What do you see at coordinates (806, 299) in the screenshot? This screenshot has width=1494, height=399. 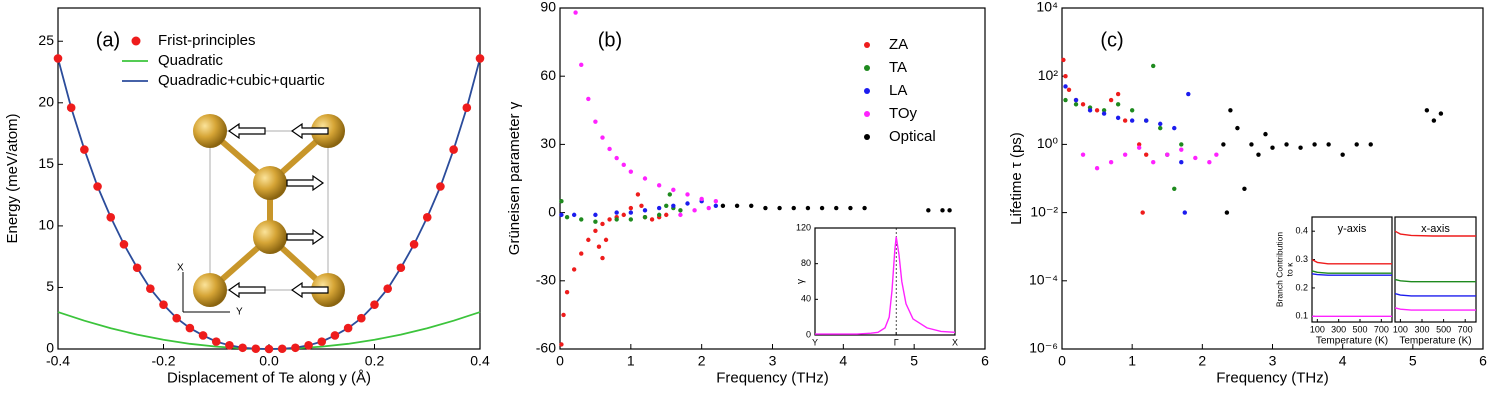 I see `y-tick-label: 40` at bounding box center [806, 299].